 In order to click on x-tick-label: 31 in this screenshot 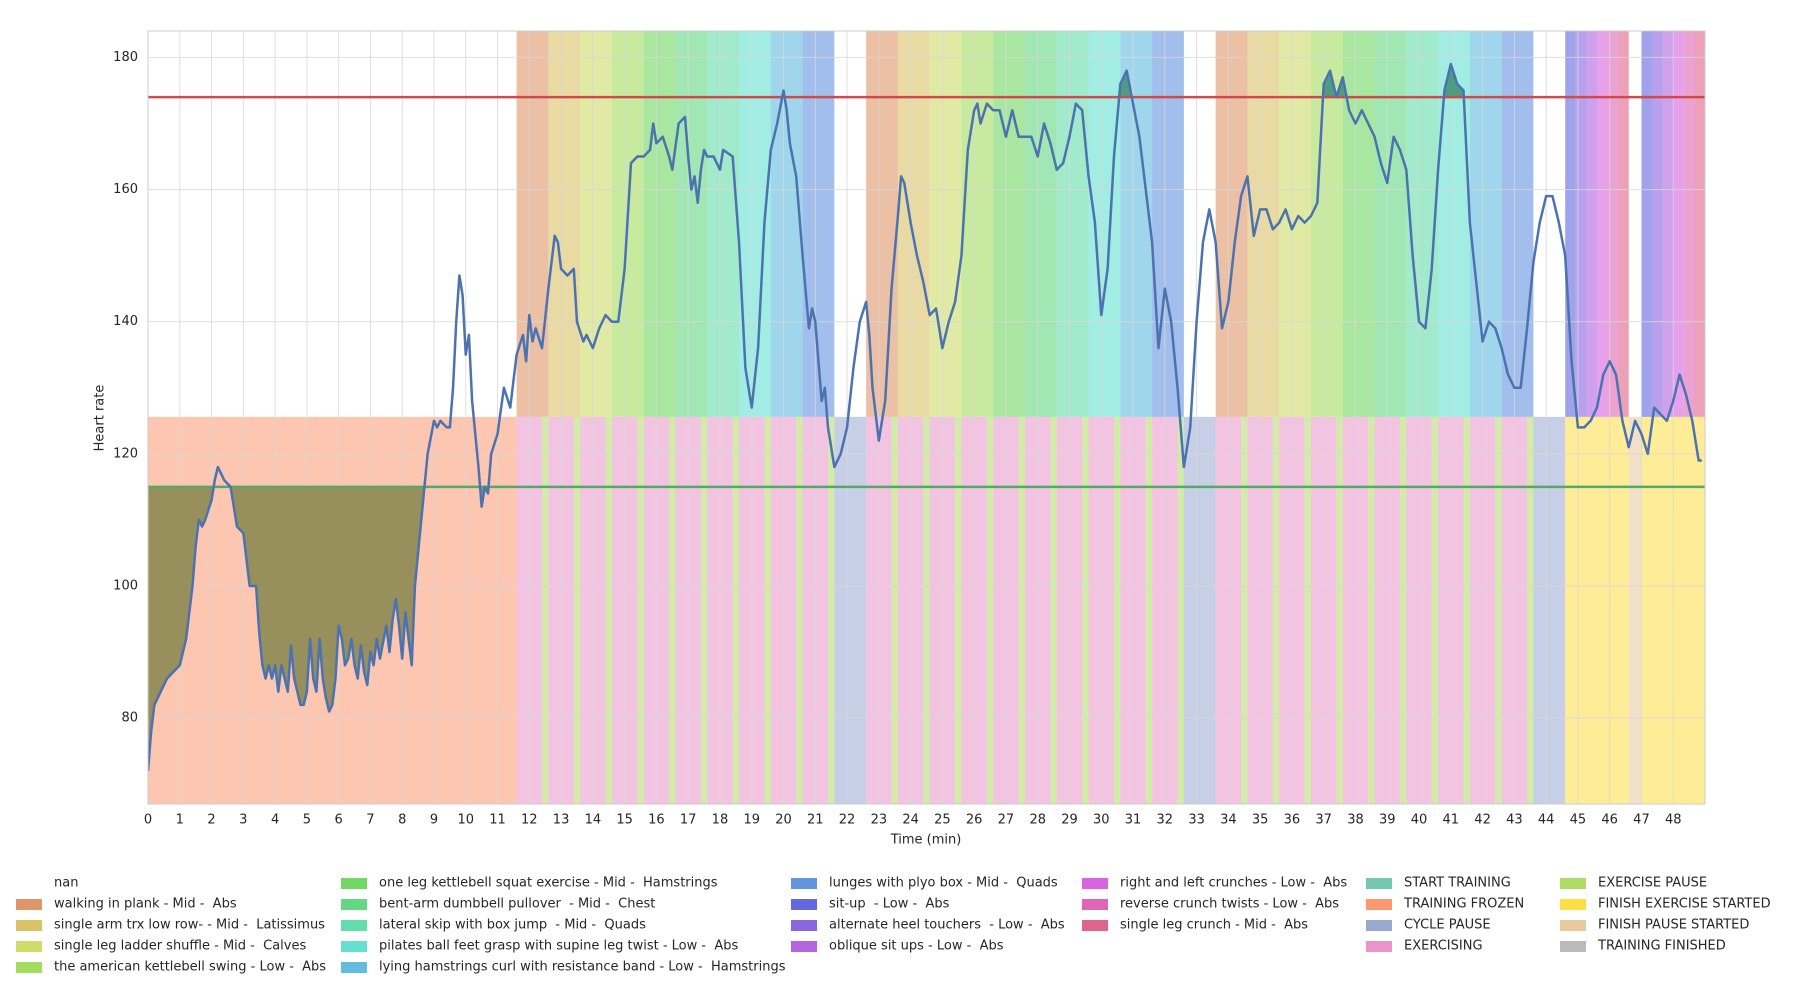, I will do `click(1133, 820)`.